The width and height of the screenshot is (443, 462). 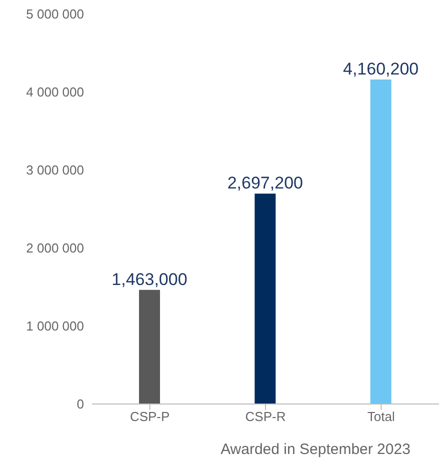 I want to click on x-tick-label: CSP-R, so click(x=265, y=416).